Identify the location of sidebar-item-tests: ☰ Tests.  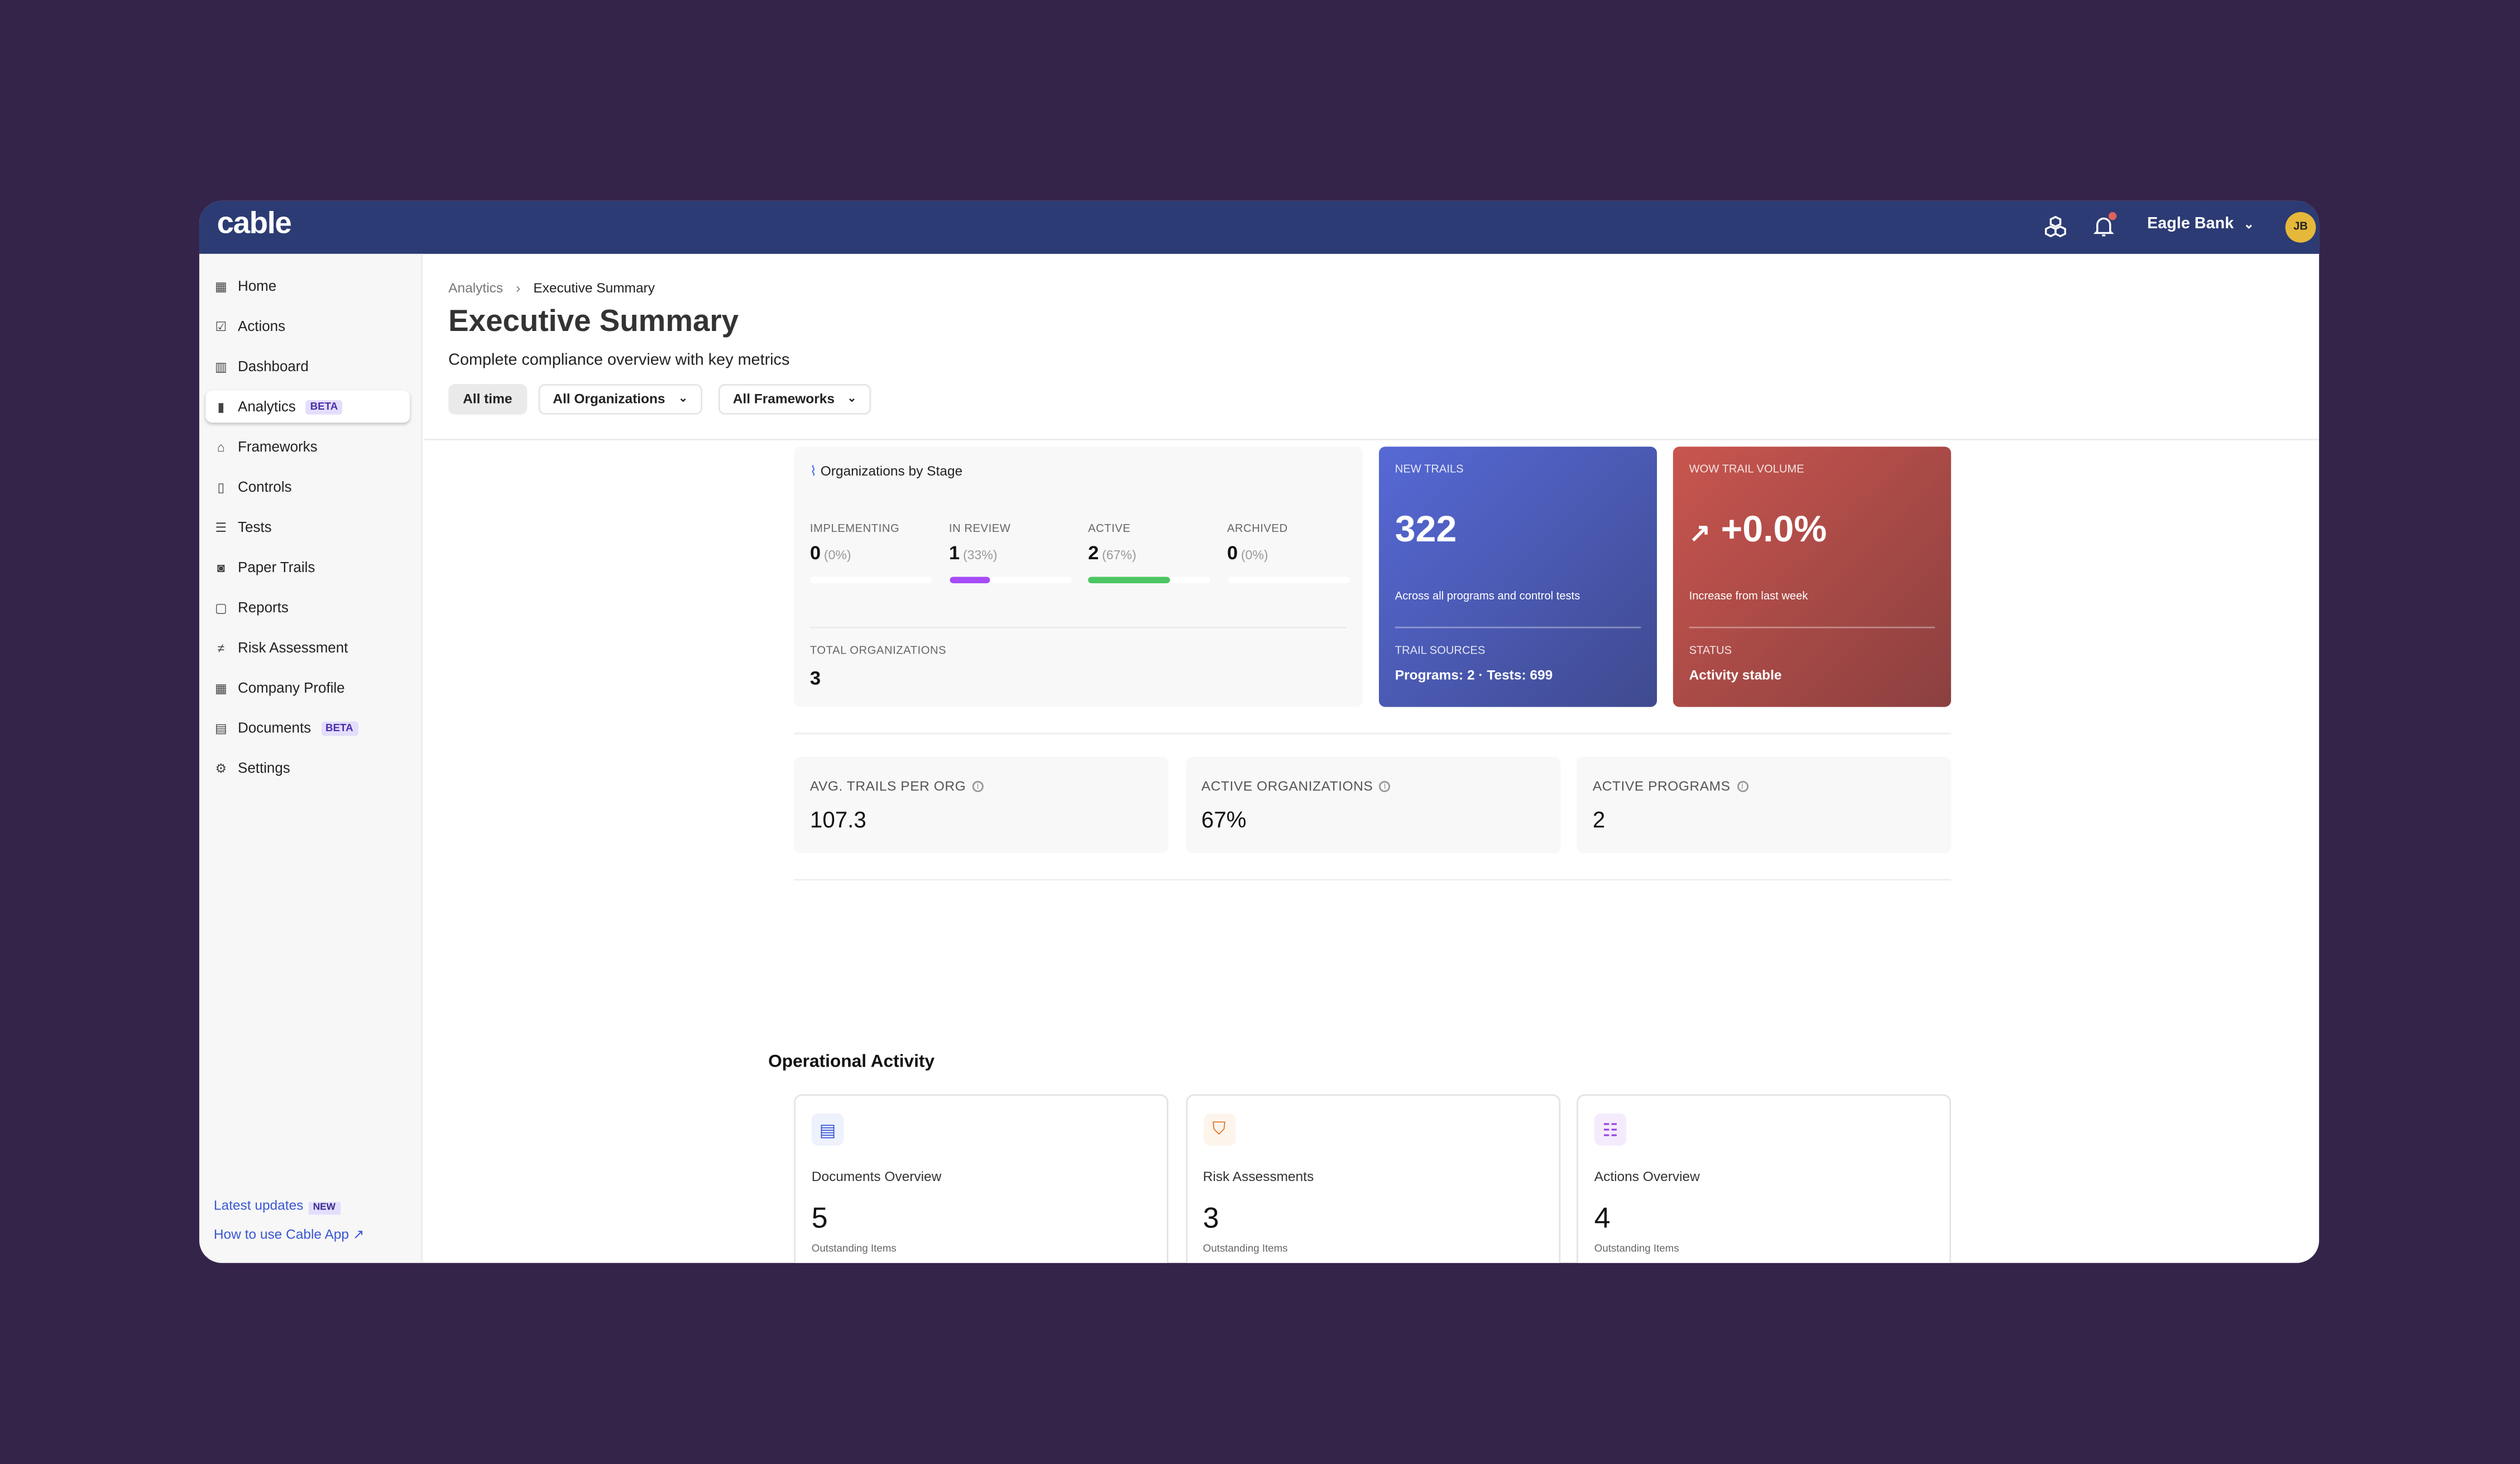
(308, 527).